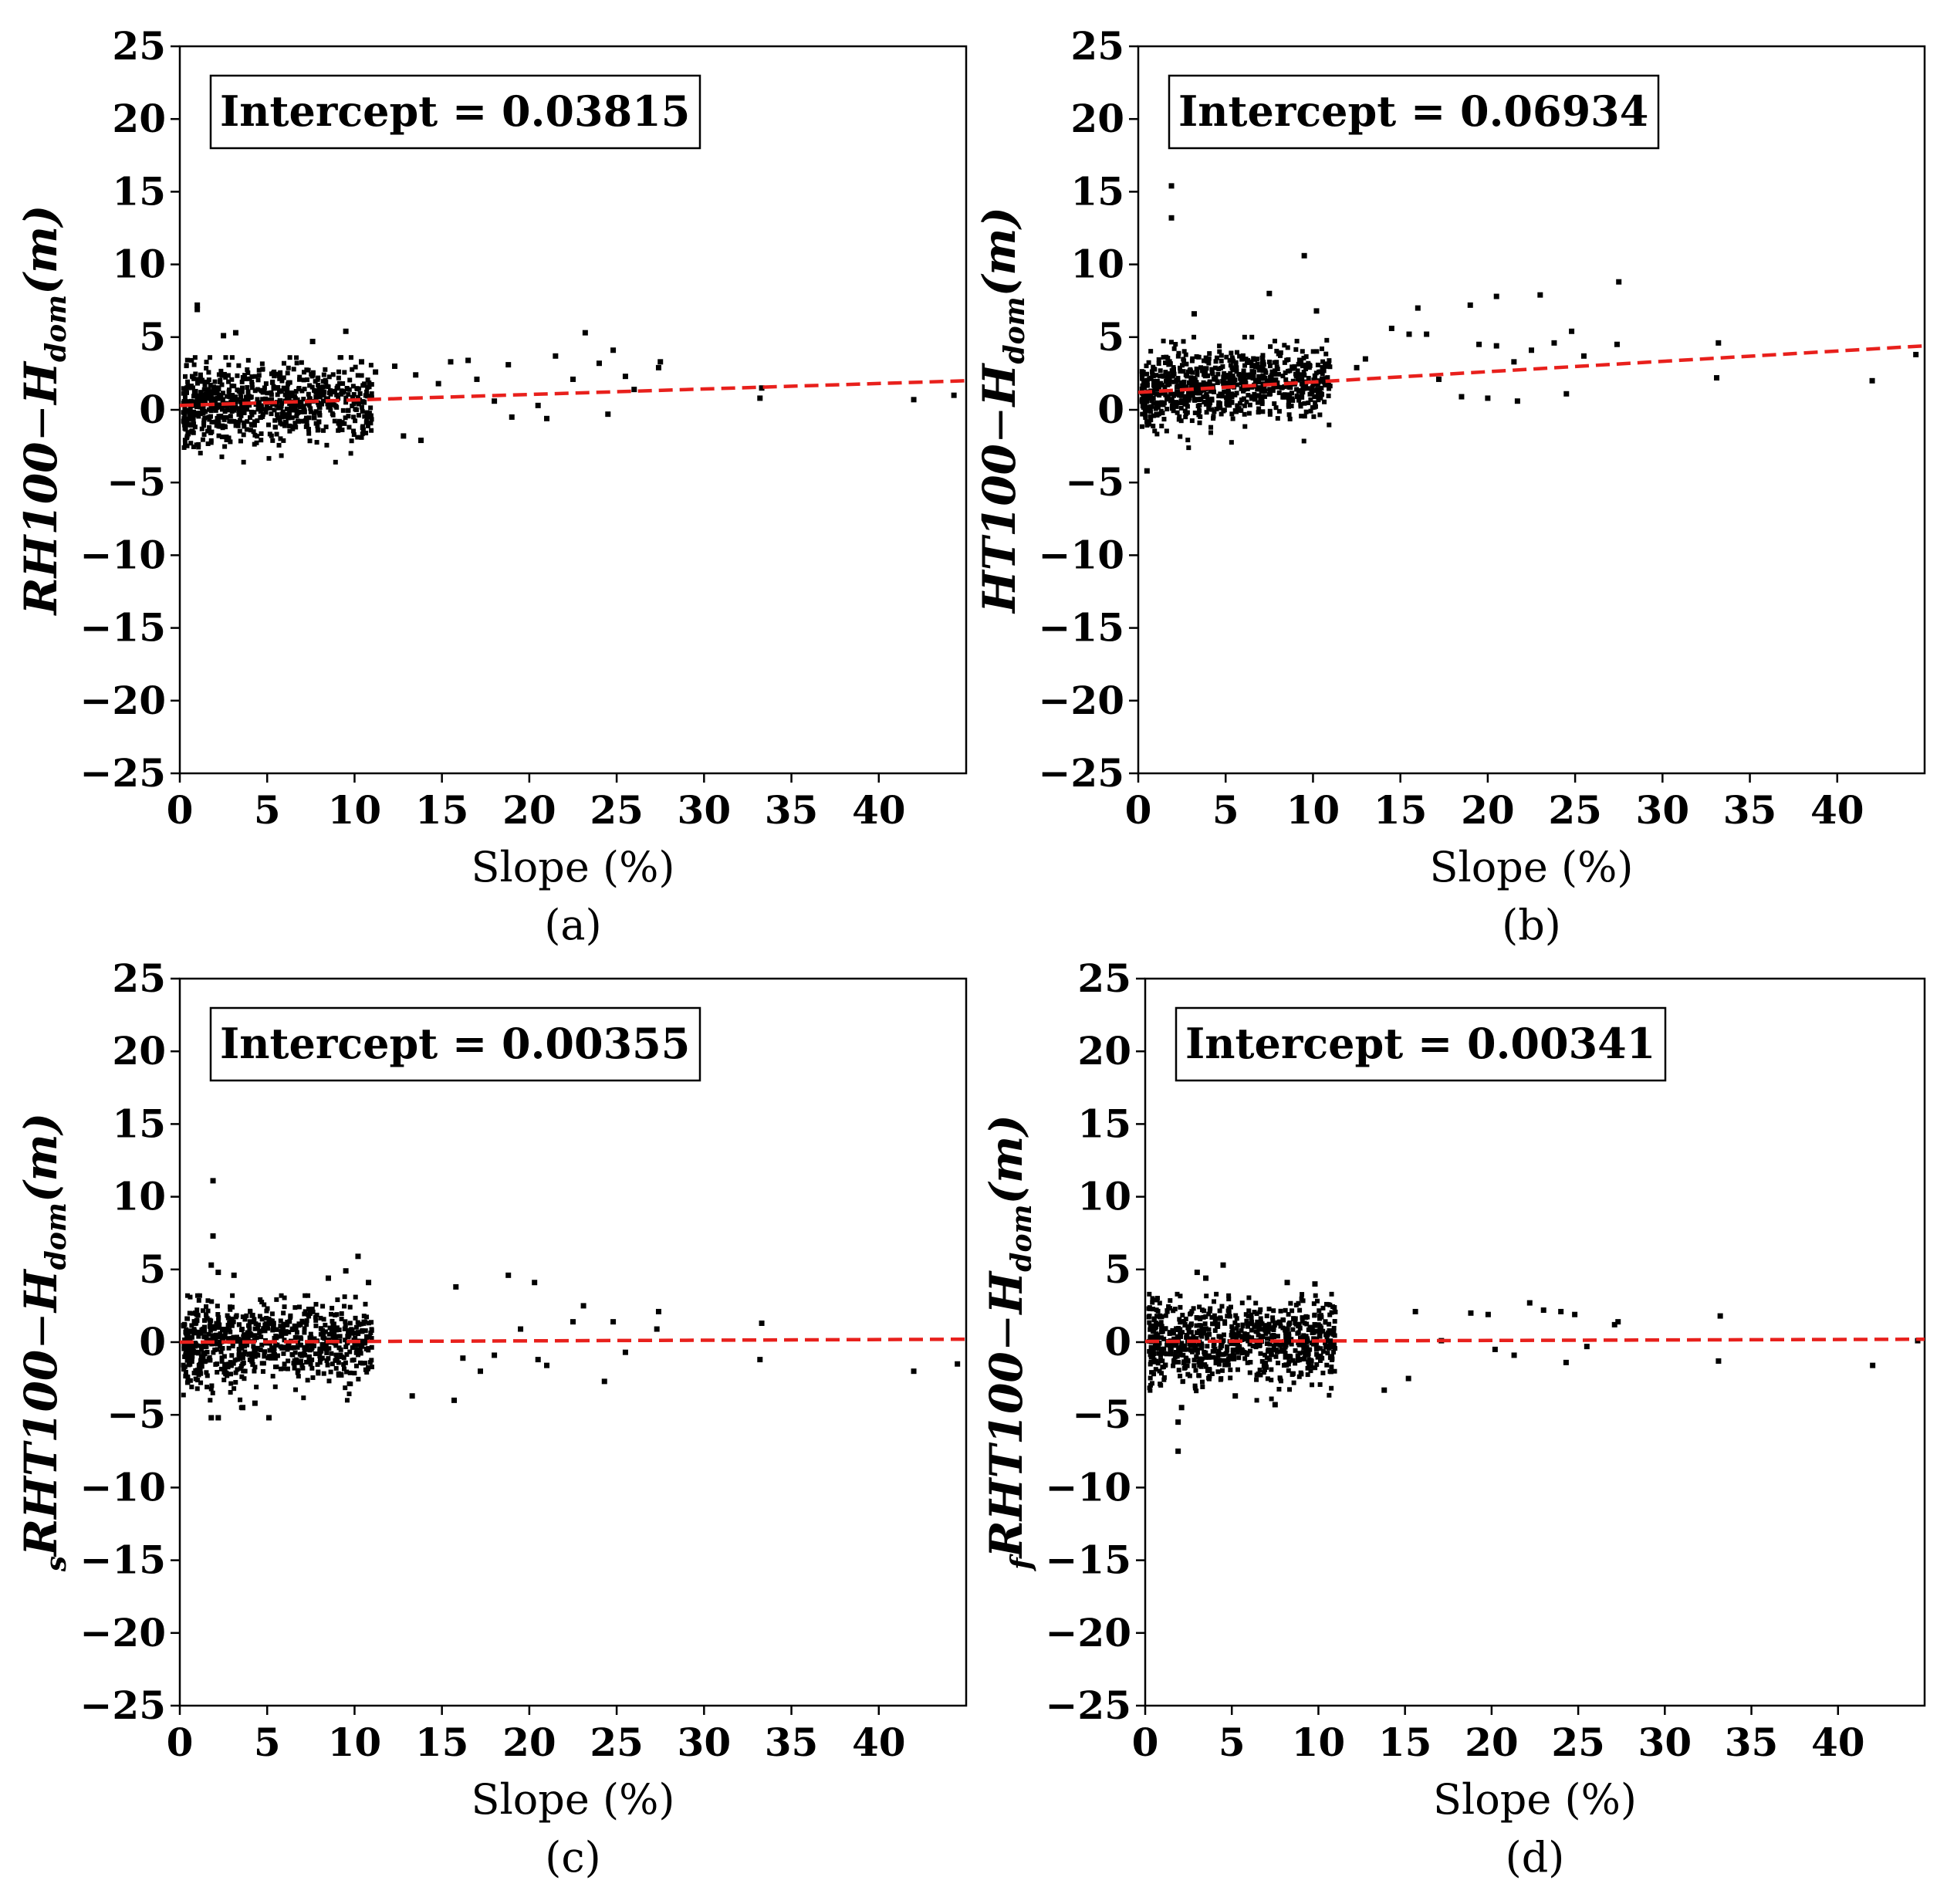 Image resolution: width=1947 pixels, height=1904 pixels. What do you see at coordinates (123, 1560) in the screenshot?
I see `y-tick-label: −15` at bounding box center [123, 1560].